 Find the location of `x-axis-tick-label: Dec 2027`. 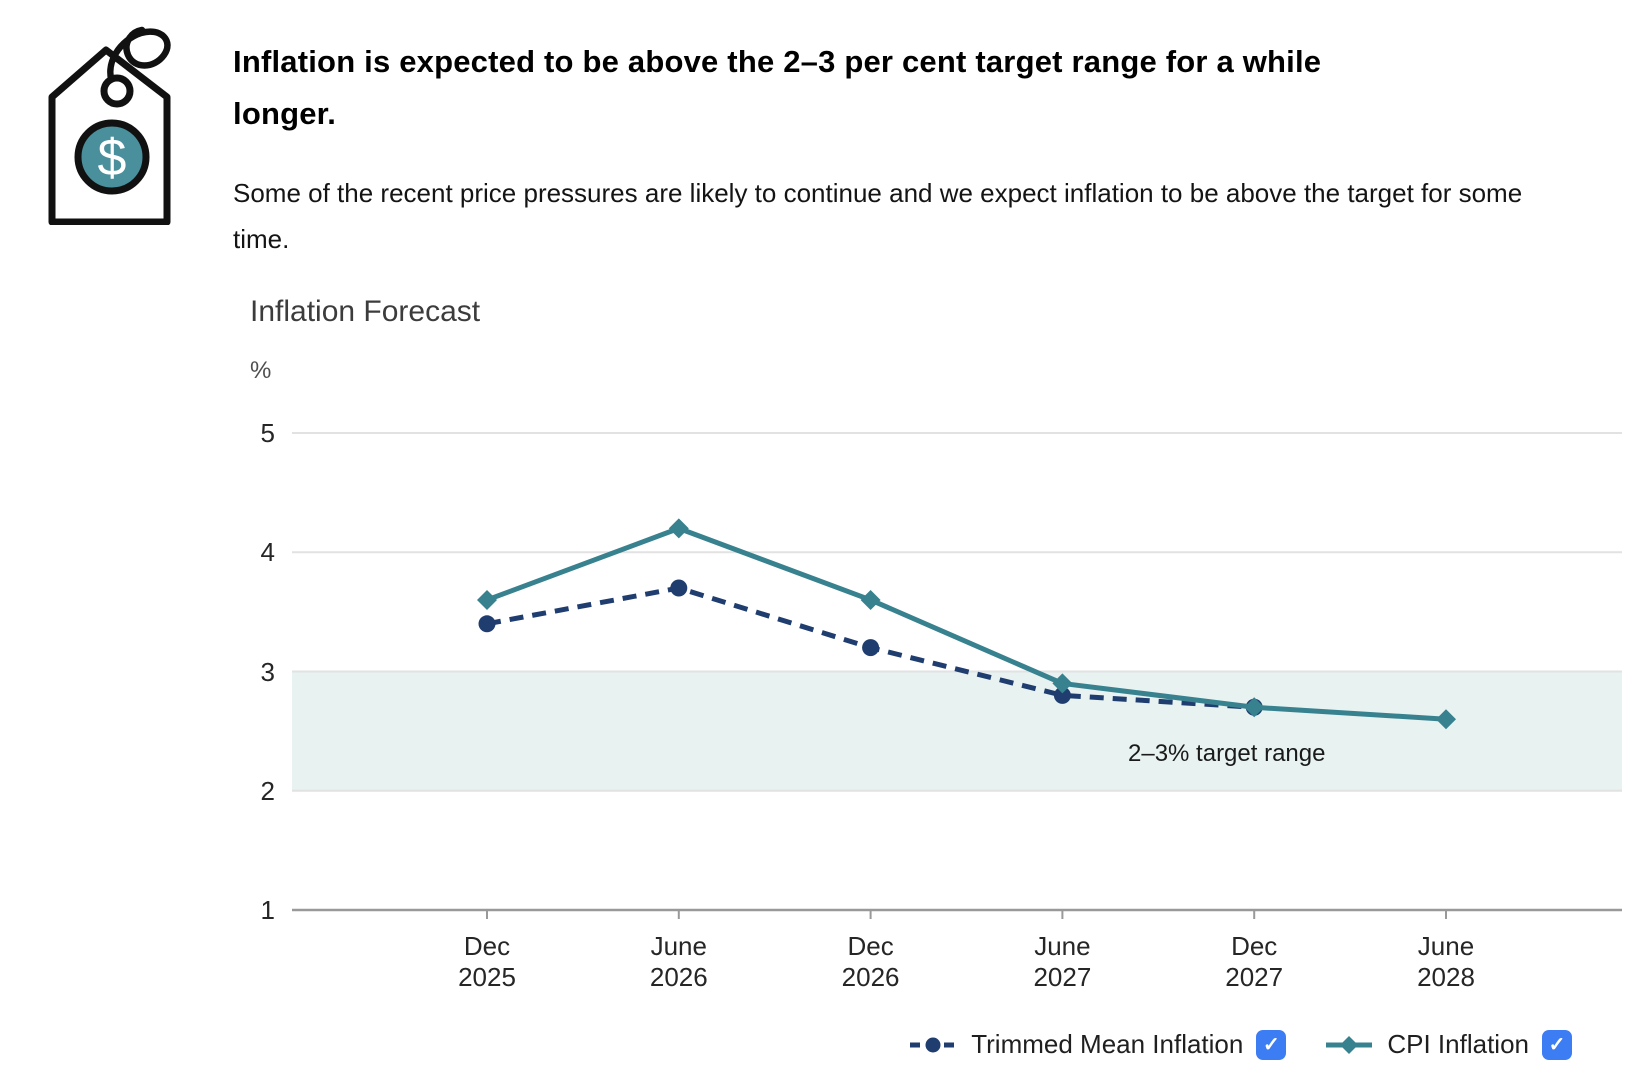

x-axis-tick-label: Dec 2027 is located at coordinates (1254, 961).